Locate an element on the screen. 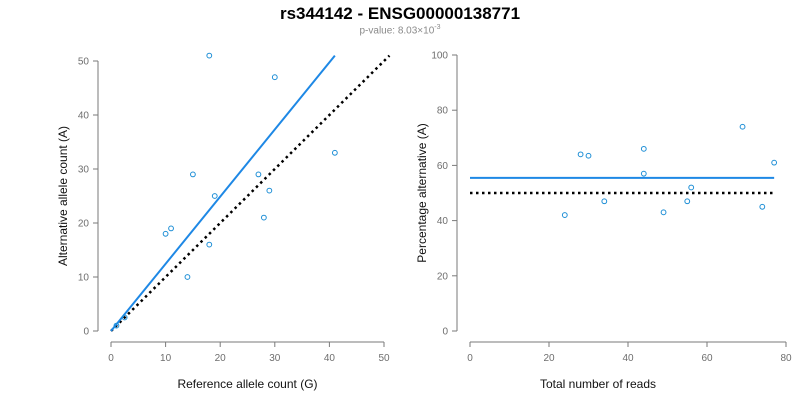  panel2-y-tick-label: 0 is located at coordinates (445, 332).